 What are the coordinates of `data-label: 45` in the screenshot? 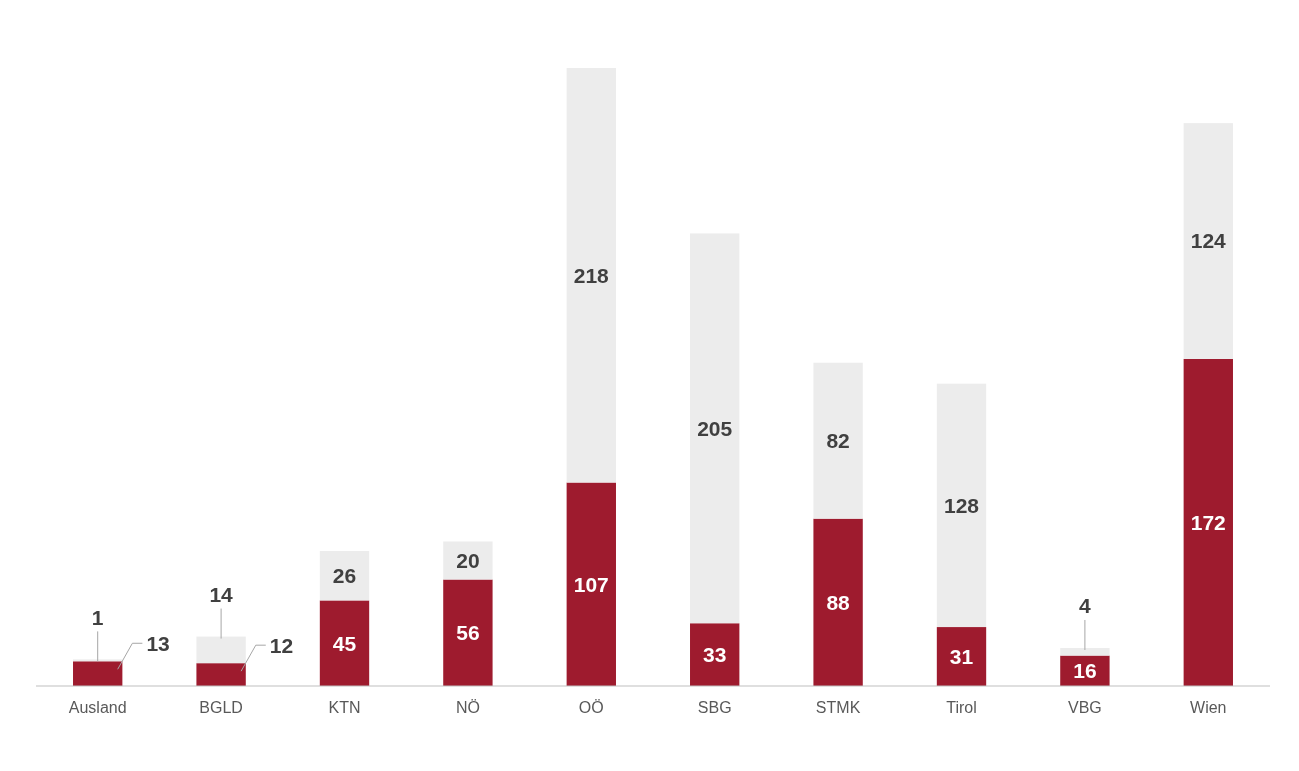 It's located at (344, 643).